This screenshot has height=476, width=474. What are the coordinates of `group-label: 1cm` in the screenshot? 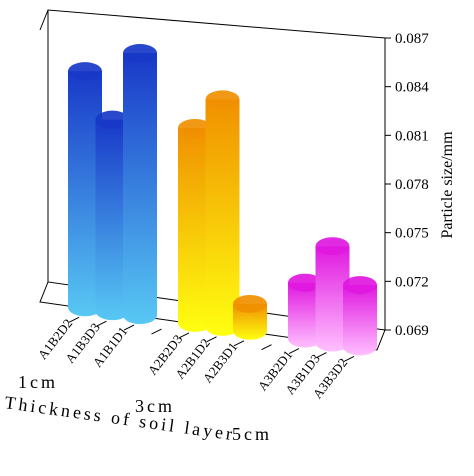 It's located at (38, 382).